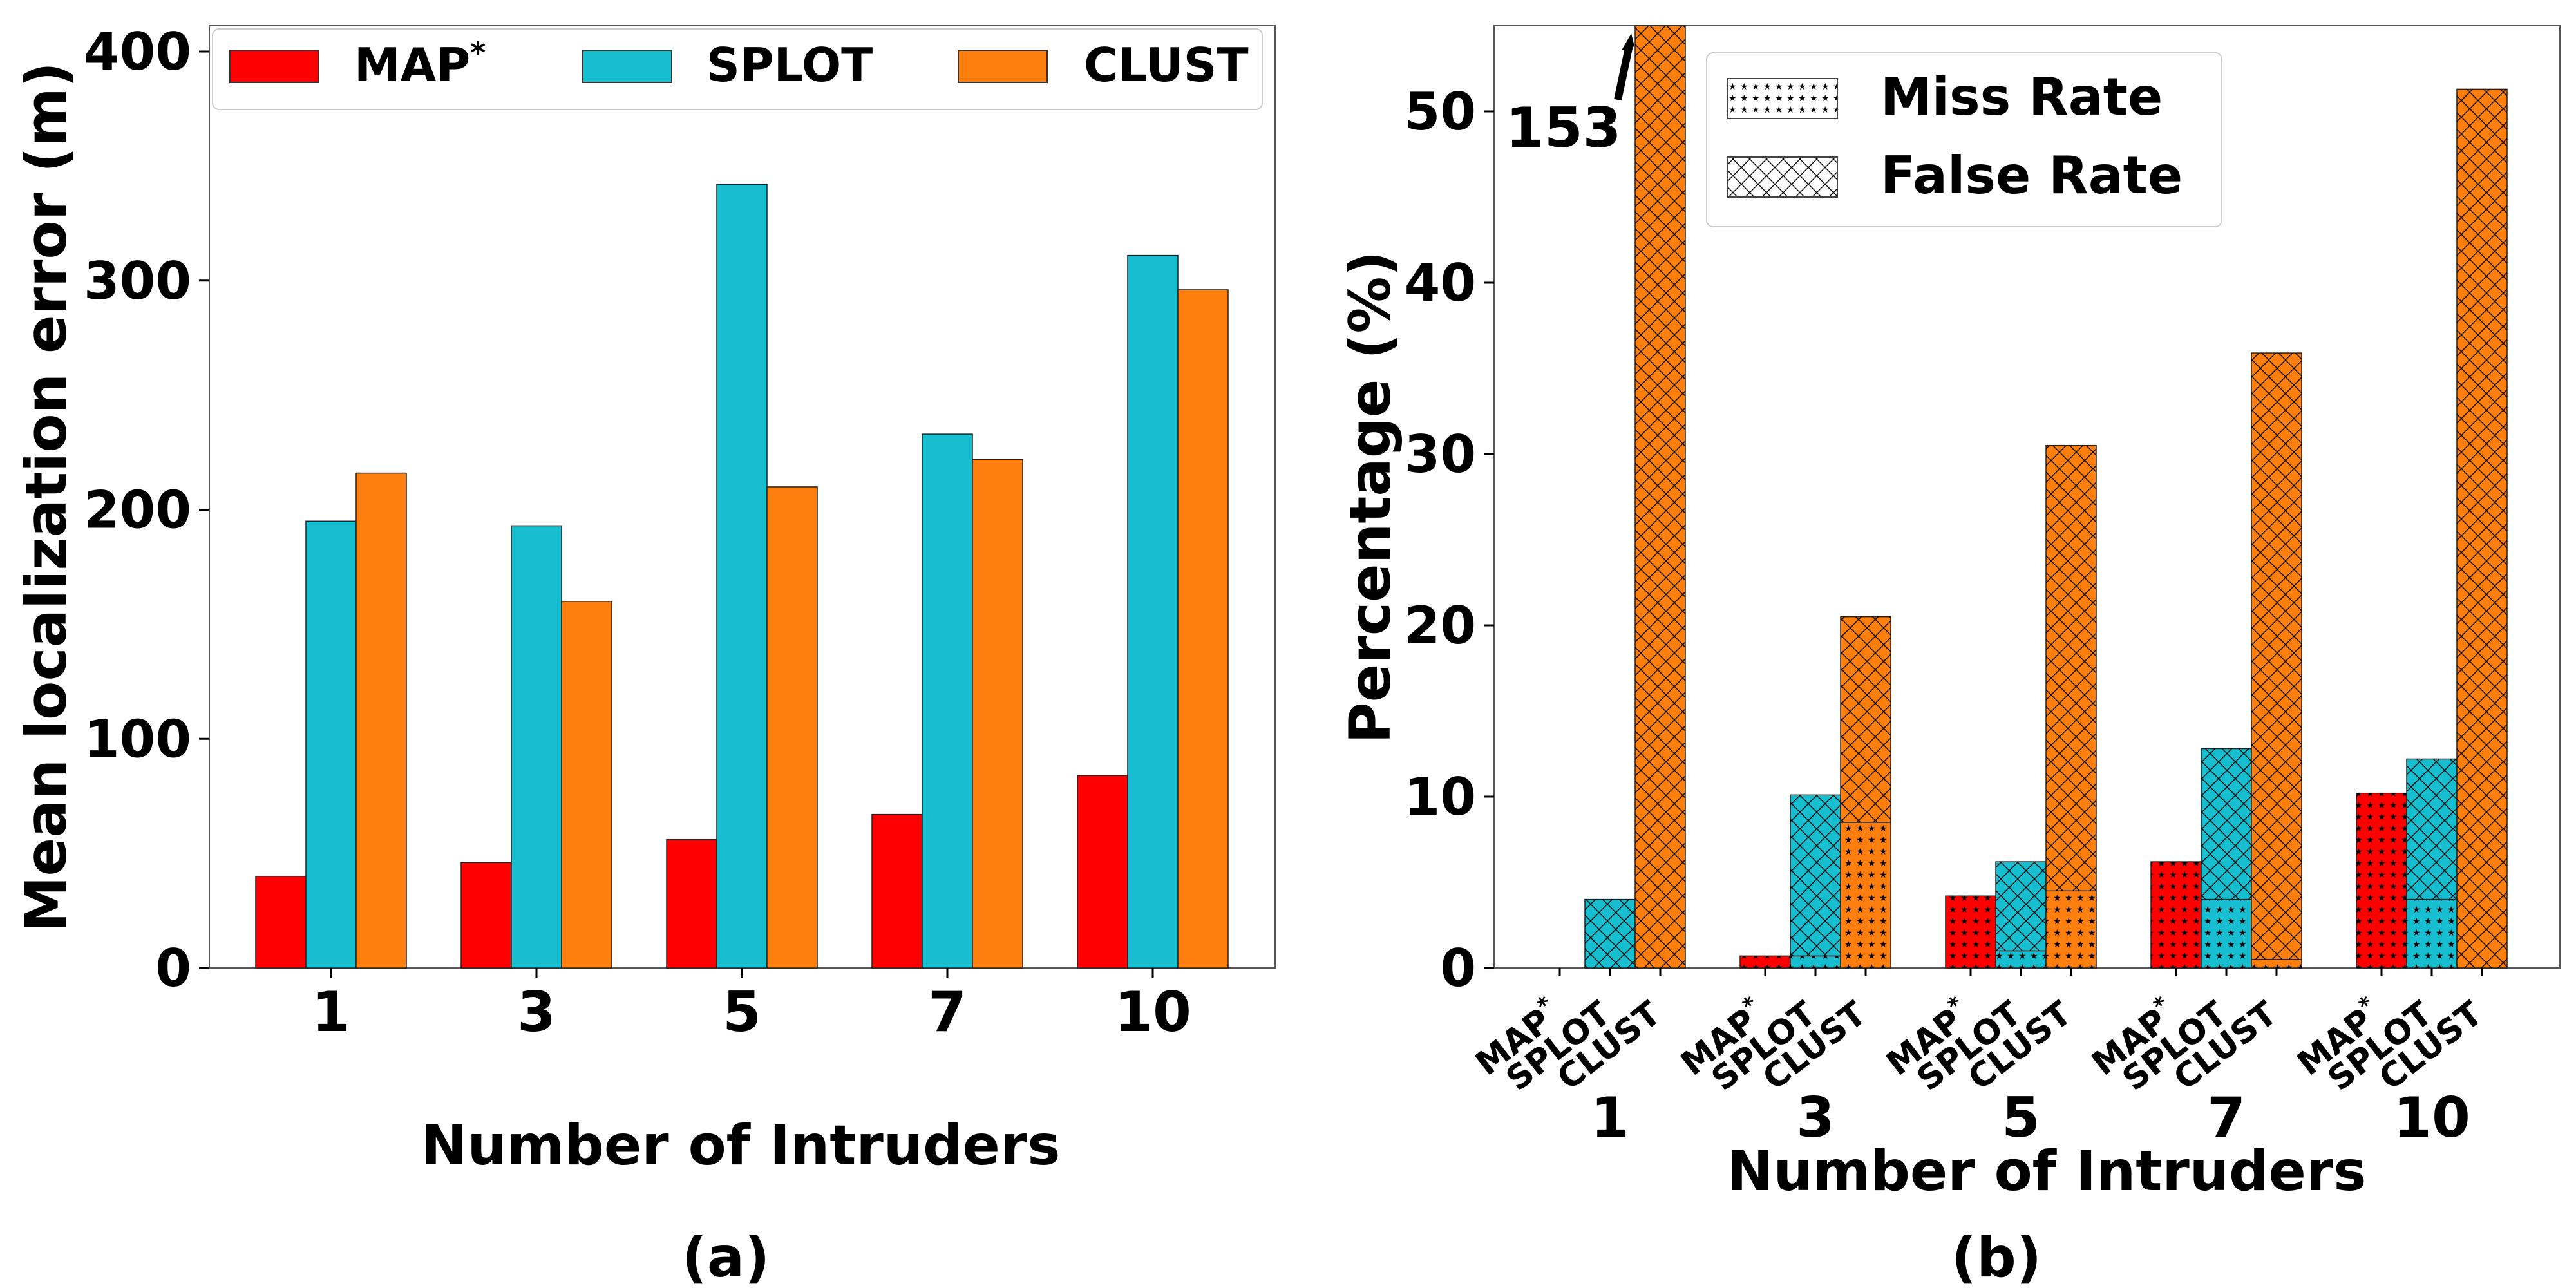 This screenshot has width=2576, height=1288. Describe the element at coordinates (173, 968) in the screenshot. I see `panel-a-y-tick-label: 0` at that location.